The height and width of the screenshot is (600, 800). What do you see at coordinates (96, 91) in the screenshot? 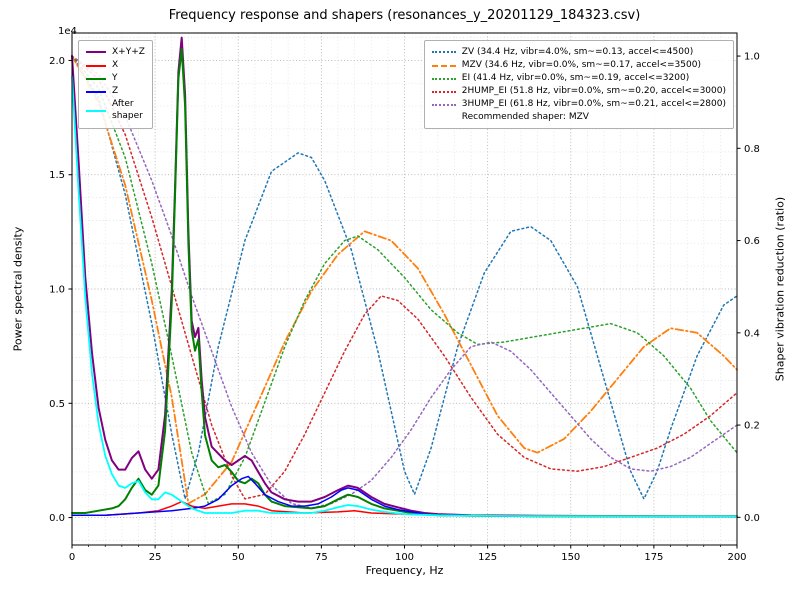
I see `legend-swatch-z` at bounding box center [96, 91].